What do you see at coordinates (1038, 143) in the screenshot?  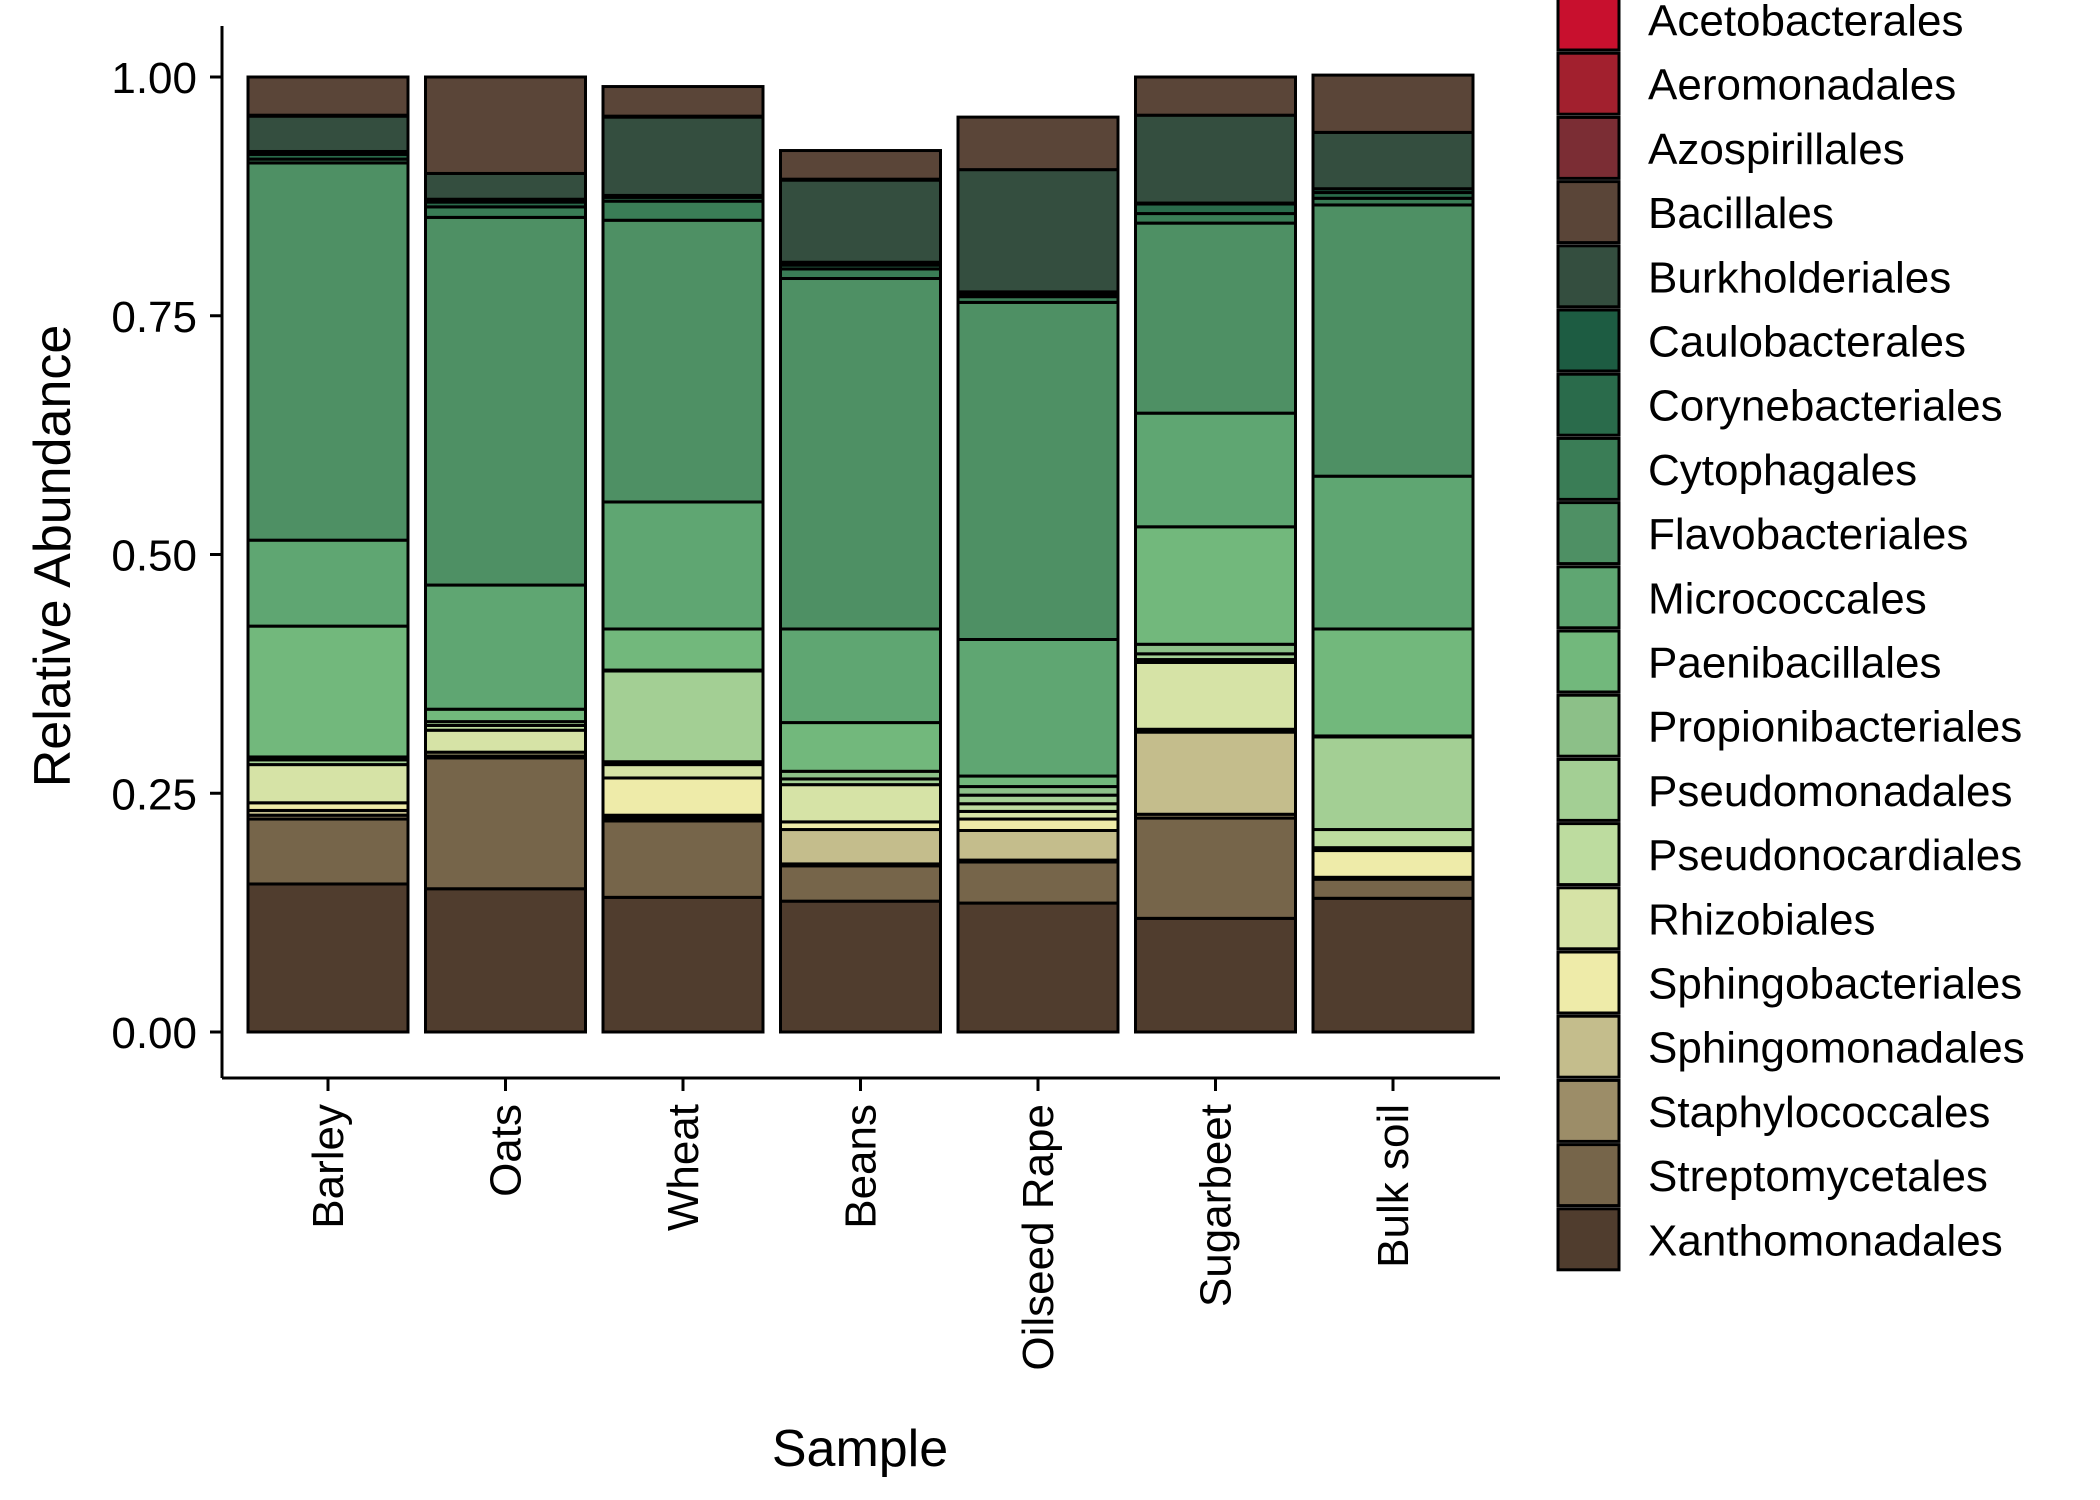 I see `bar-segment-oilseed-rape-bacillales` at bounding box center [1038, 143].